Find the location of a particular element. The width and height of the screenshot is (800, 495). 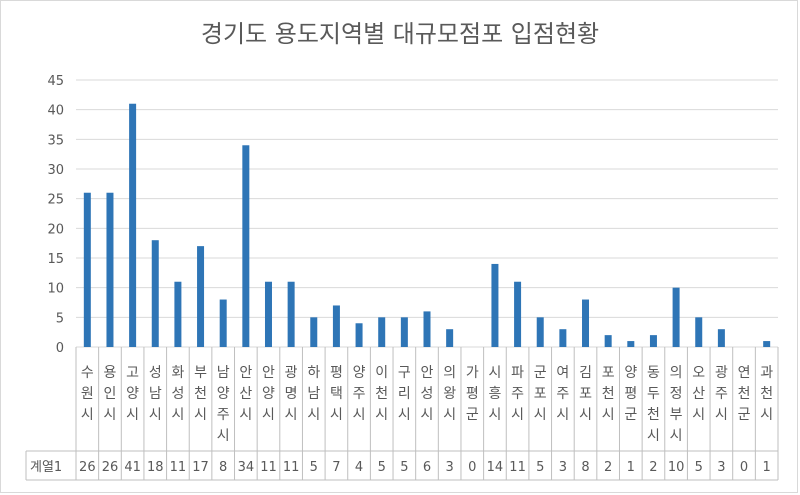

y-tick-label: 15 is located at coordinates (55, 259).